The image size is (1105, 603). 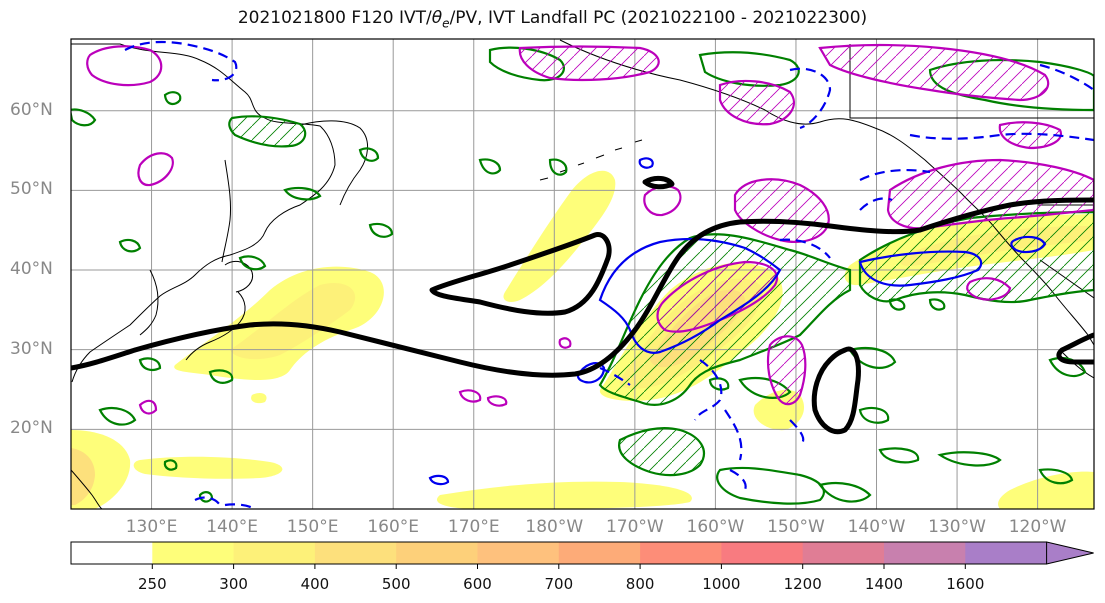 What do you see at coordinates (965, 584) in the screenshot?
I see `colorbar-tick-label: 1600` at bounding box center [965, 584].